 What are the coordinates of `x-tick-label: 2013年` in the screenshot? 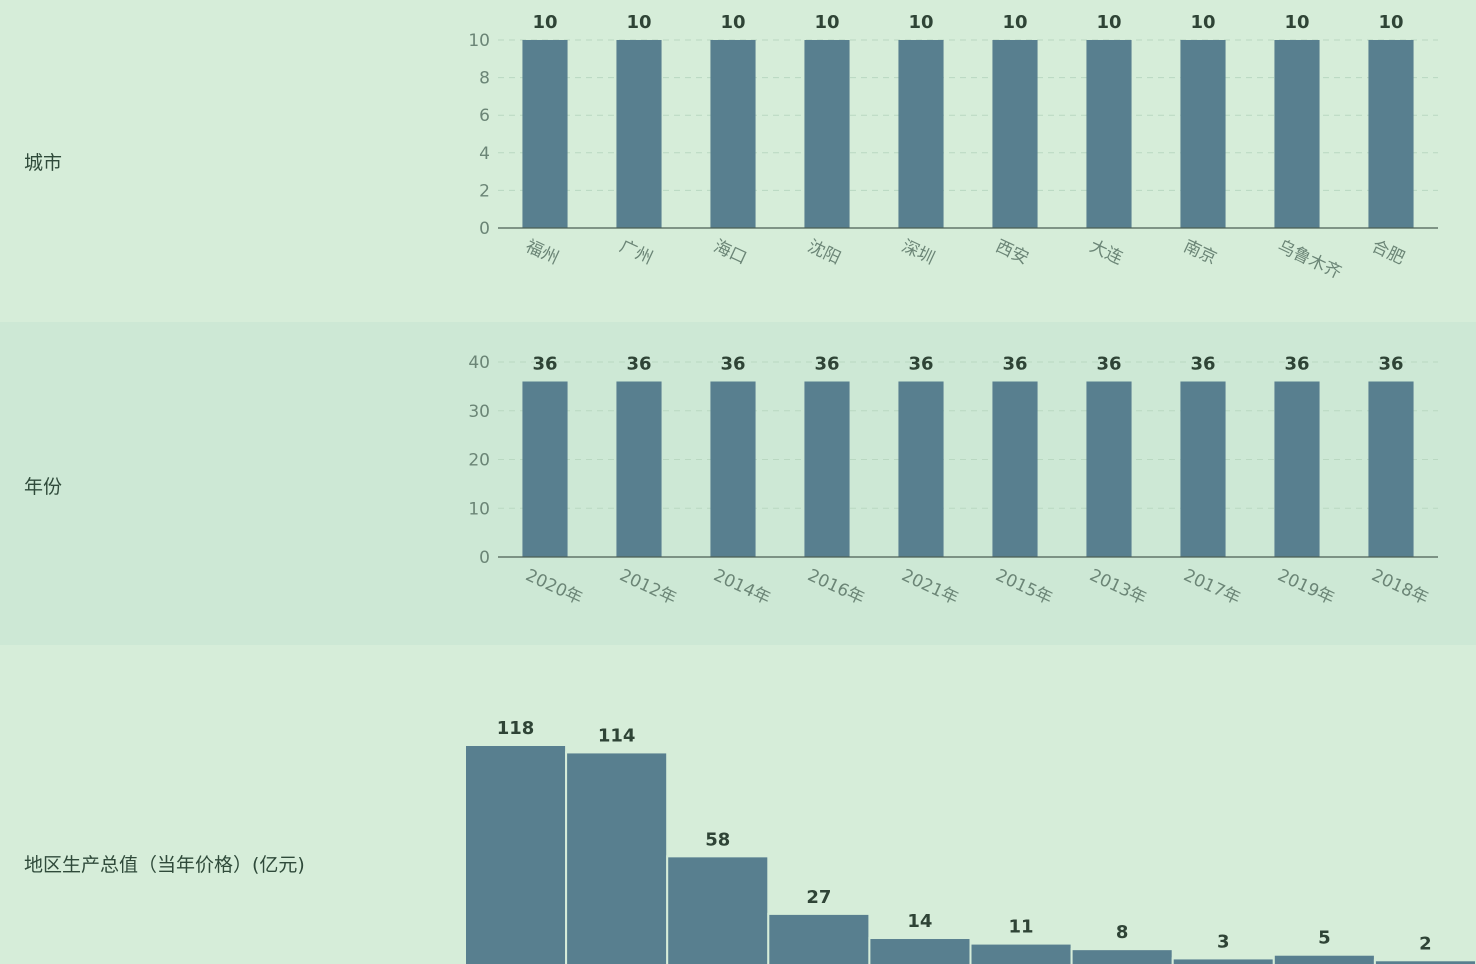 It's located at (1117, 587).